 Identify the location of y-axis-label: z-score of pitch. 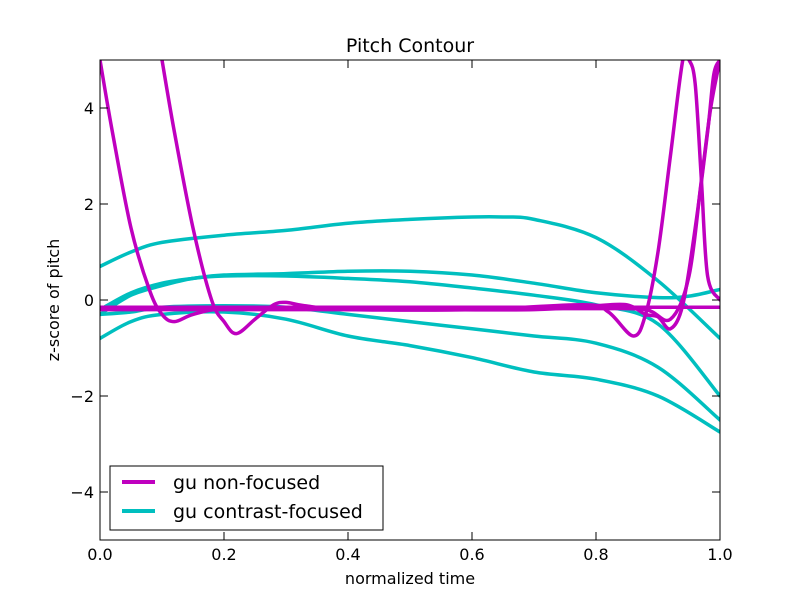
(53, 300).